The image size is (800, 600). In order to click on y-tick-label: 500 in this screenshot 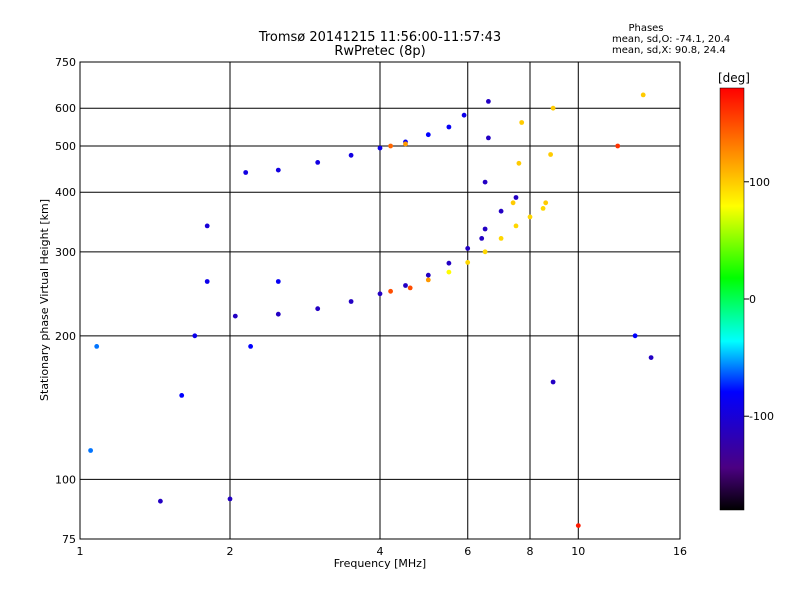, I will do `click(65, 146)`.